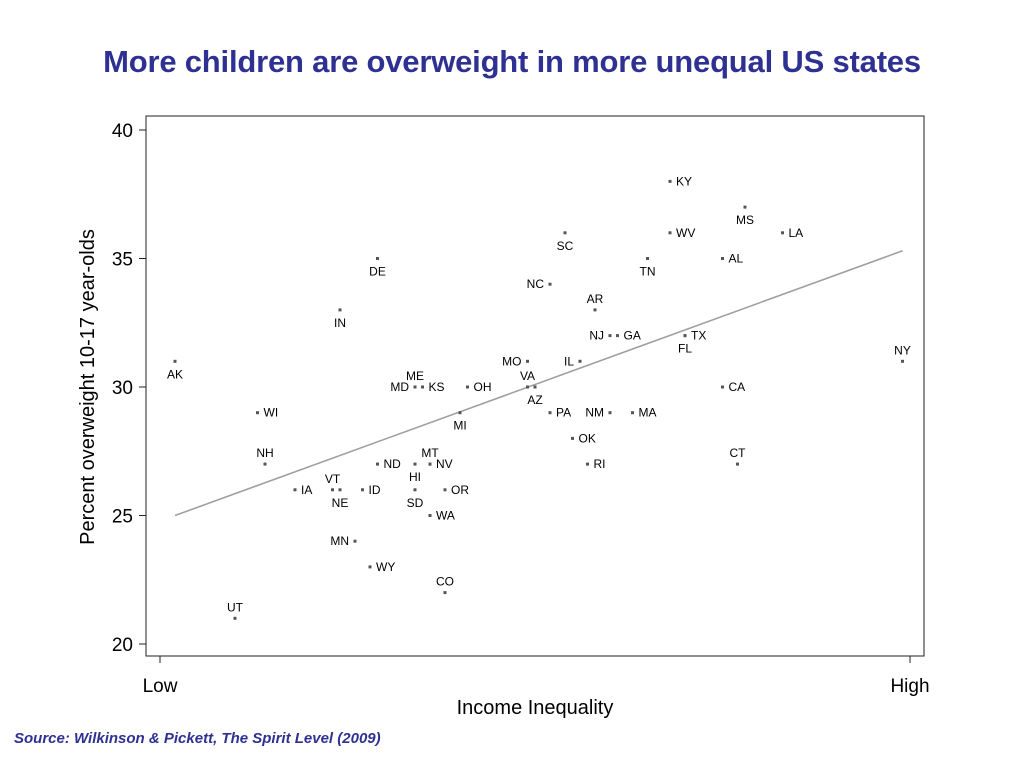 The height and width of the screenshot is (768, 1024). I want to click on data-point-ga, so click(617, 336).